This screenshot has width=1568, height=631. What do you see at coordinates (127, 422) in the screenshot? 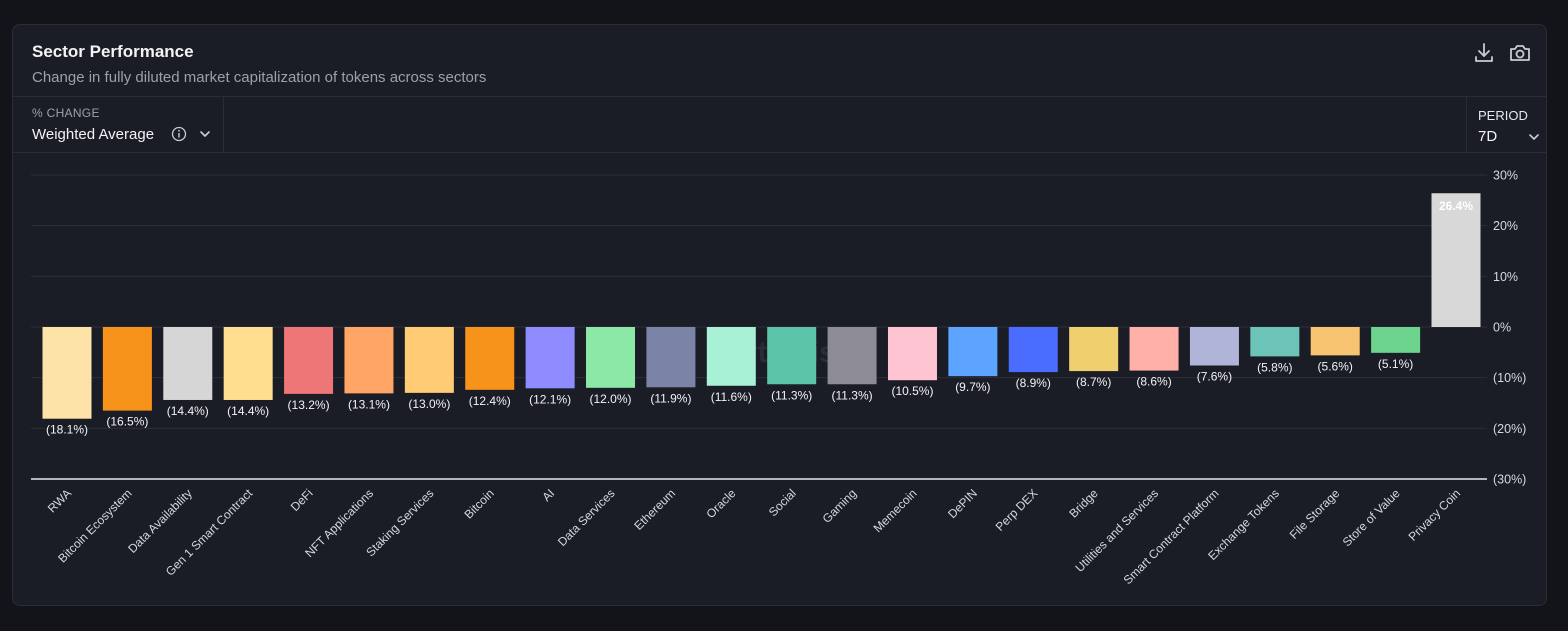
I see `data-label: (16.5%)` at bounding box center [127, 422].